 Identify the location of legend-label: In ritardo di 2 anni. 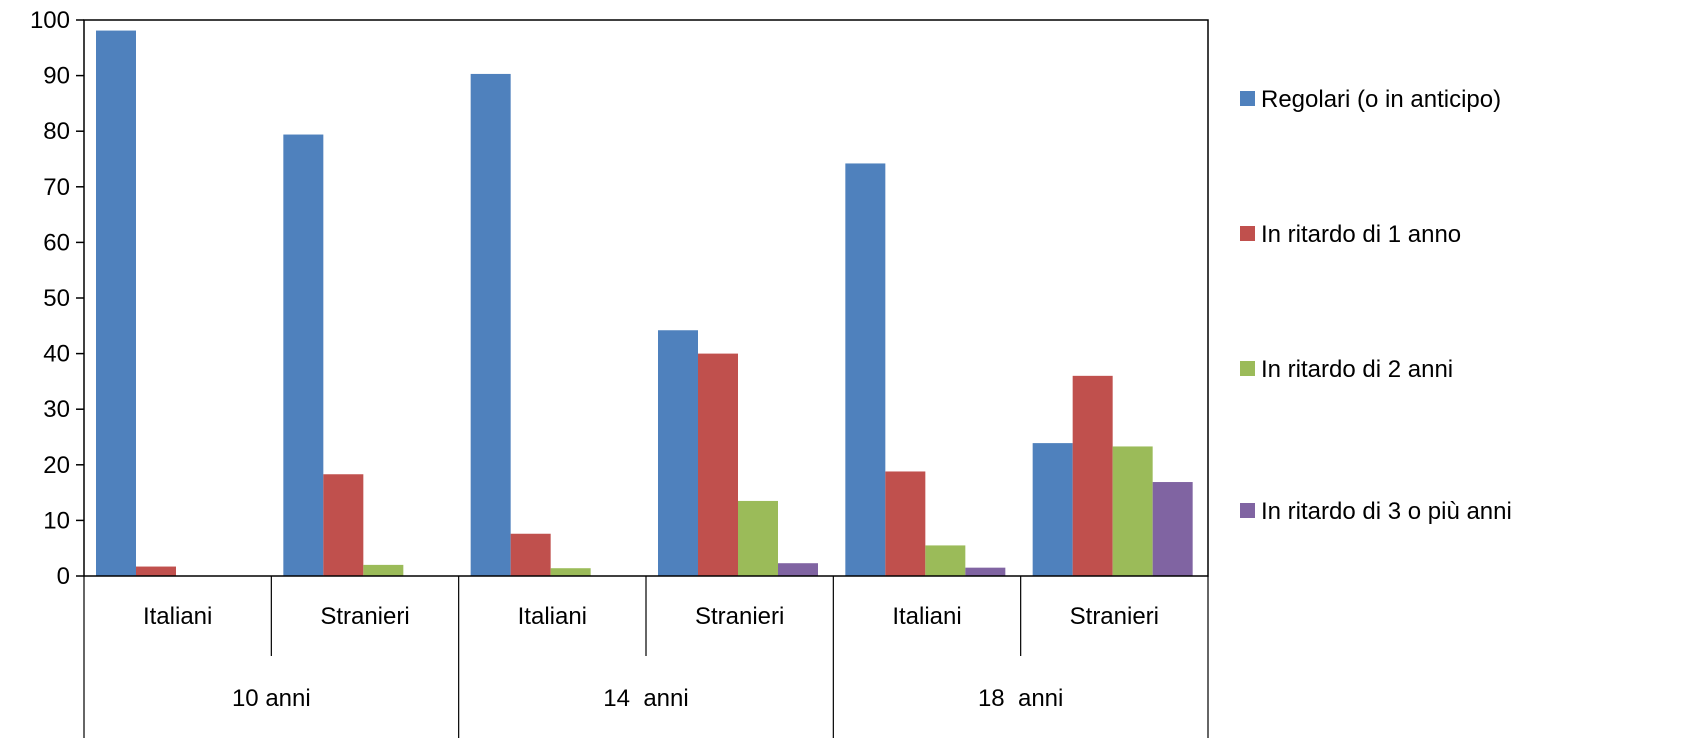
(1357, 369).